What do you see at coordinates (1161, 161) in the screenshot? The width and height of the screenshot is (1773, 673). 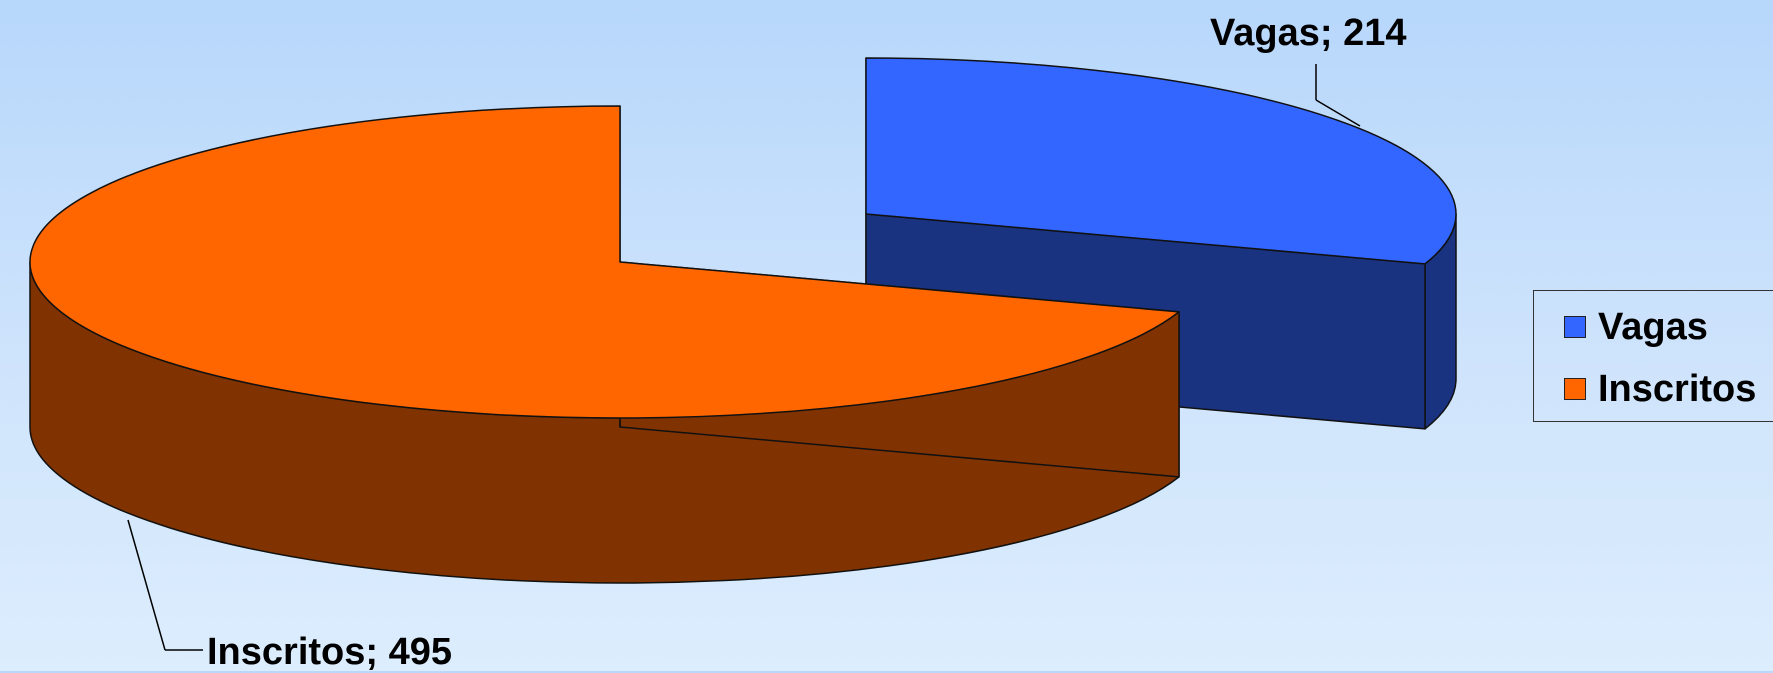 I see `slice-top-vagas` at bounding box center [1161, 161].